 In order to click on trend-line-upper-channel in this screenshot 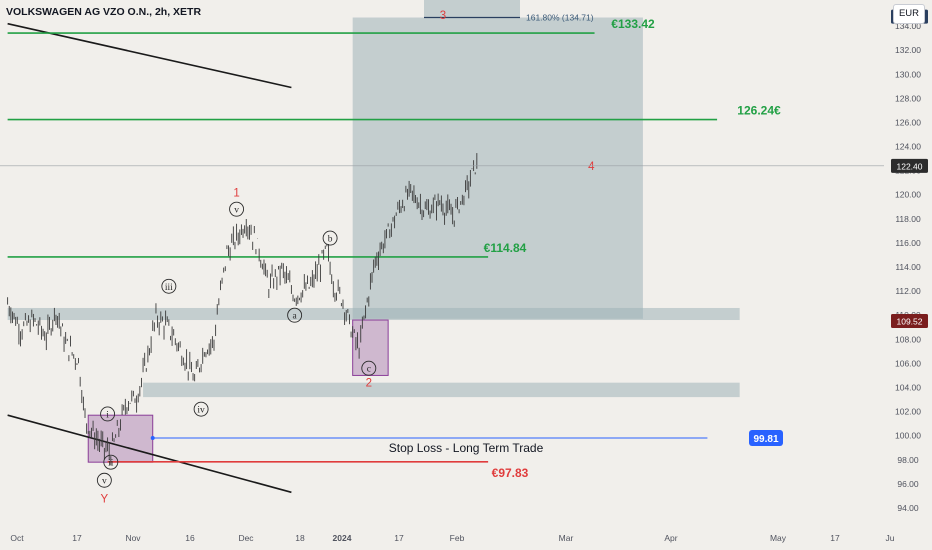, I will do `click(149, 55)`.